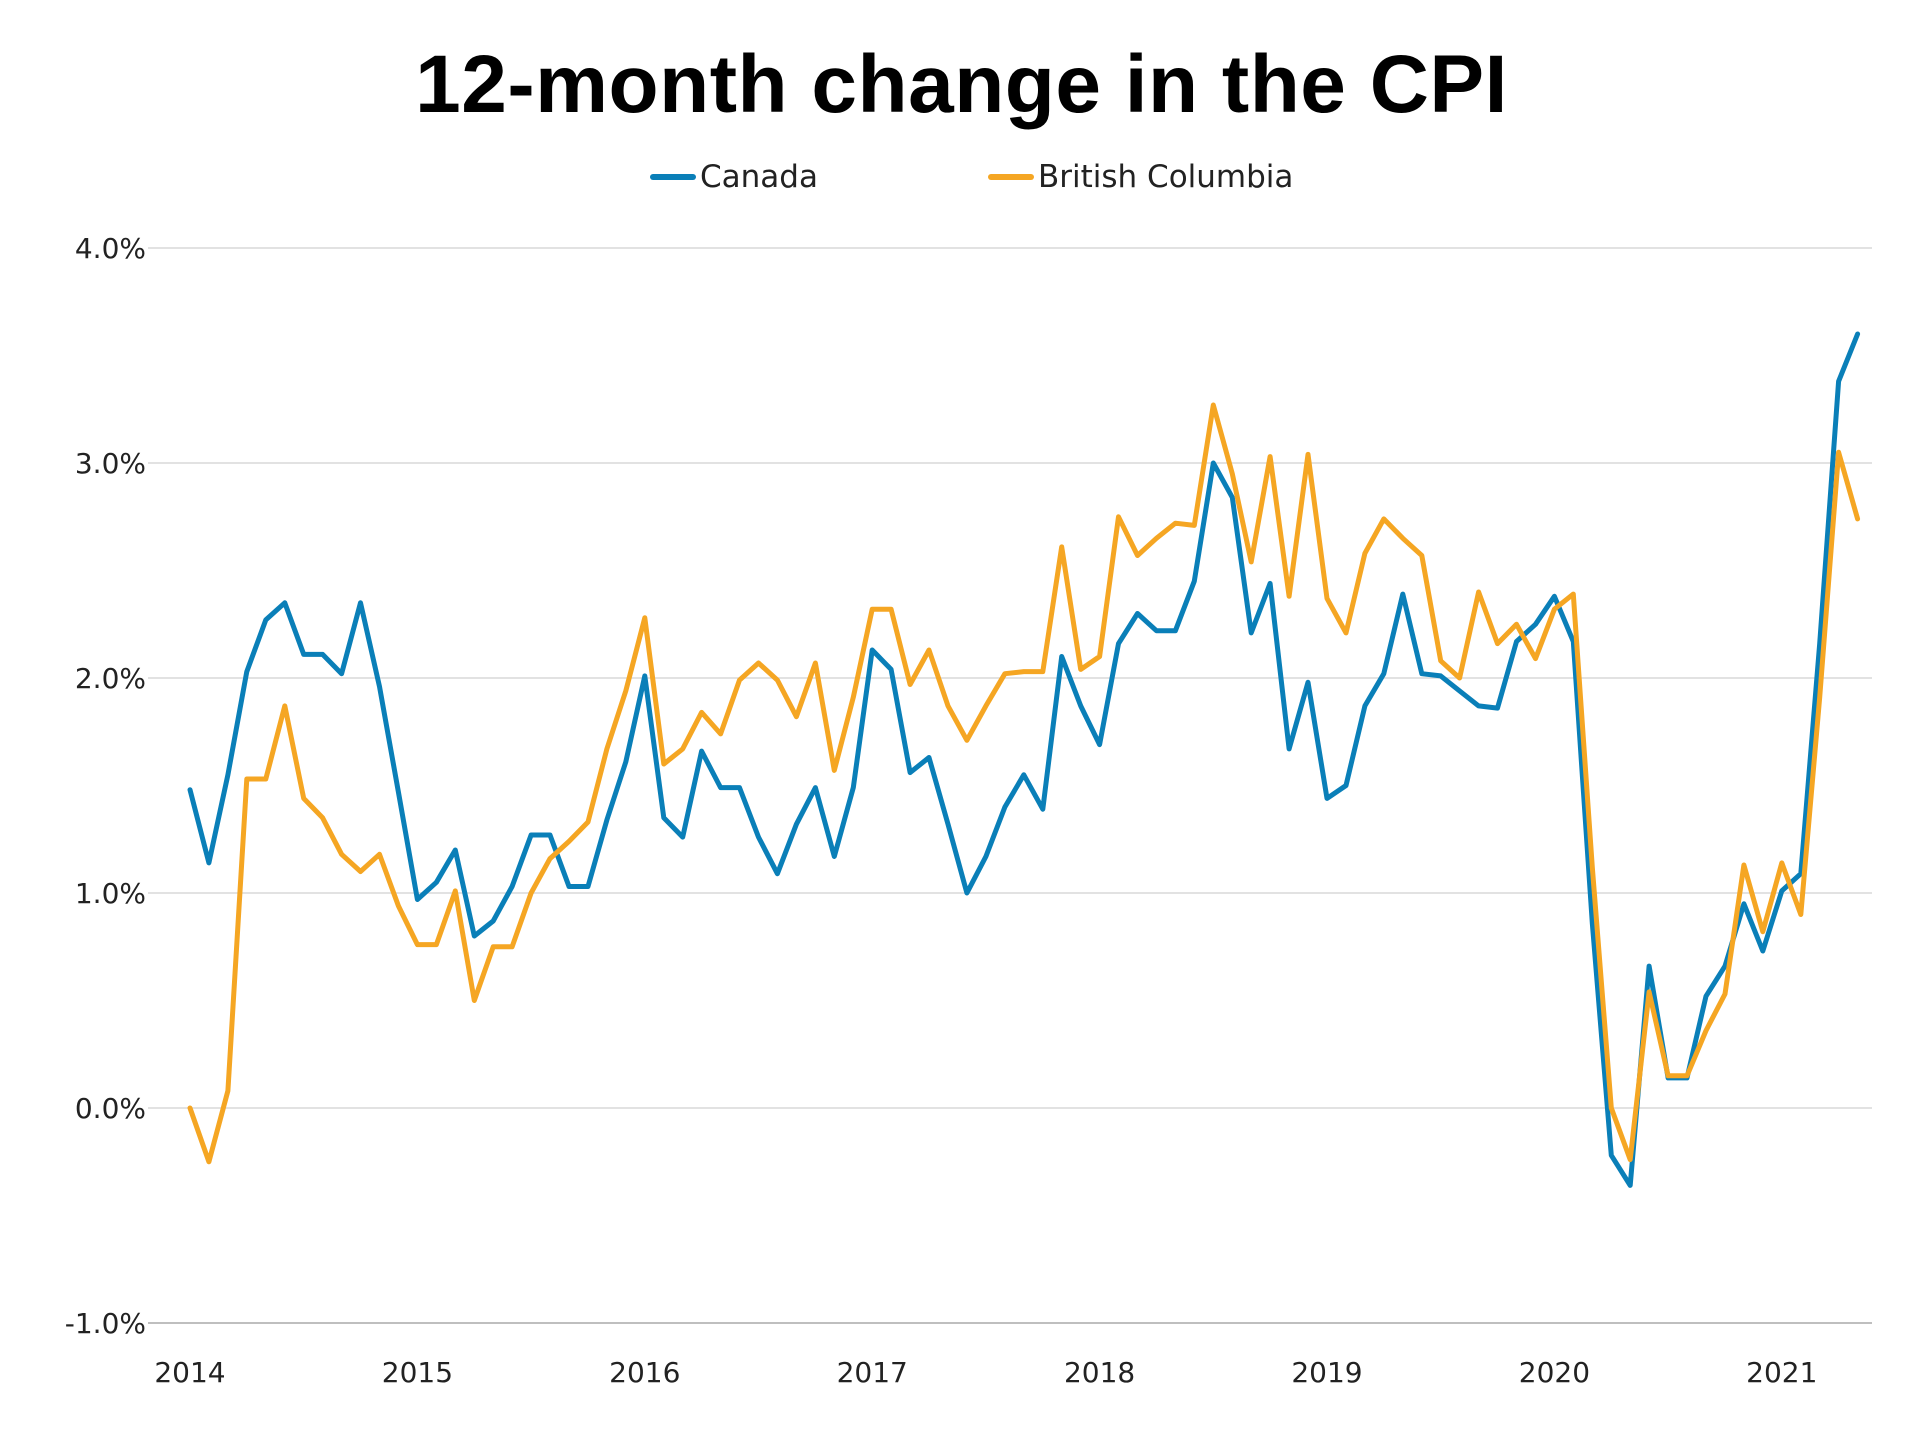 Image resolution: width=1923 pixels, height=1433 pixels. I want to click on legend-item-british-columbia: British Columbia, so click(1140, 177).